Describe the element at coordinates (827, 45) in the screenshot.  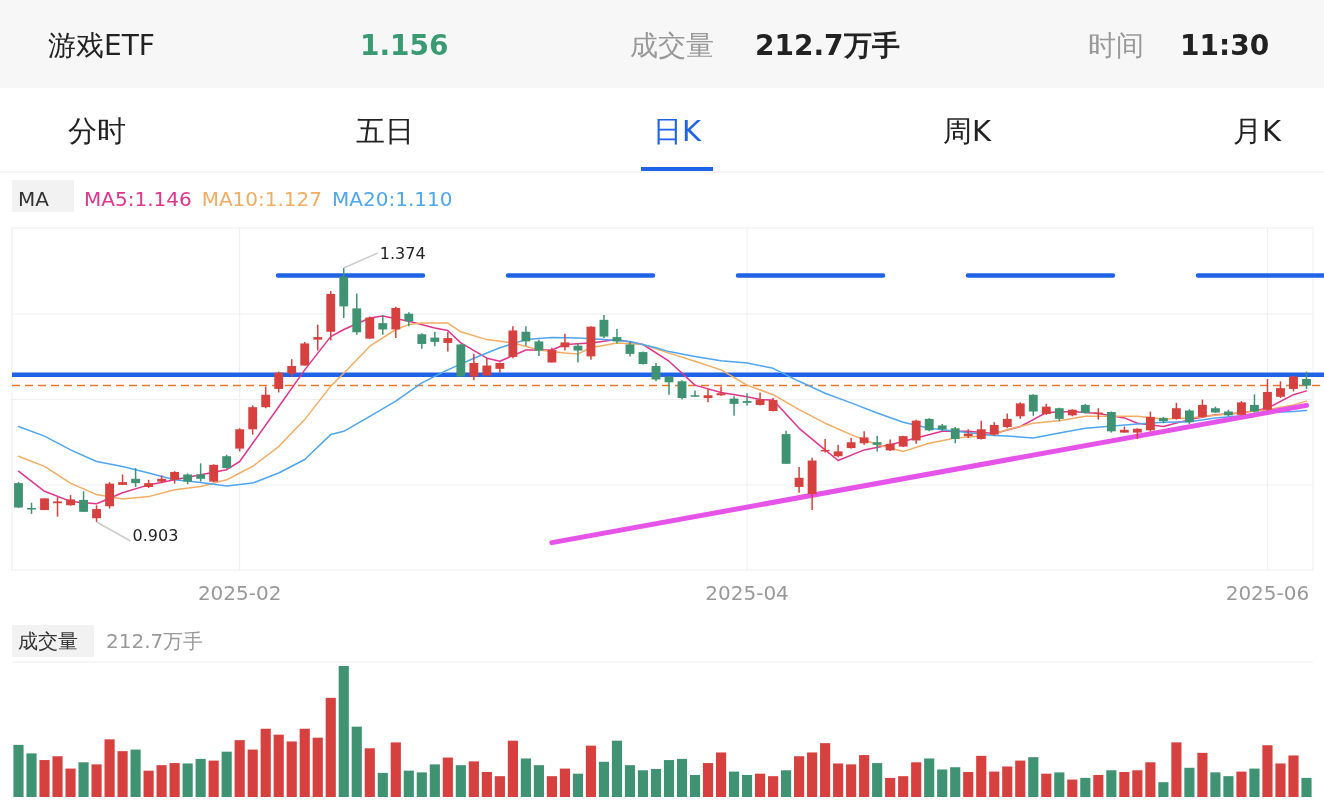
I see `text: 212.7万手` at that location.